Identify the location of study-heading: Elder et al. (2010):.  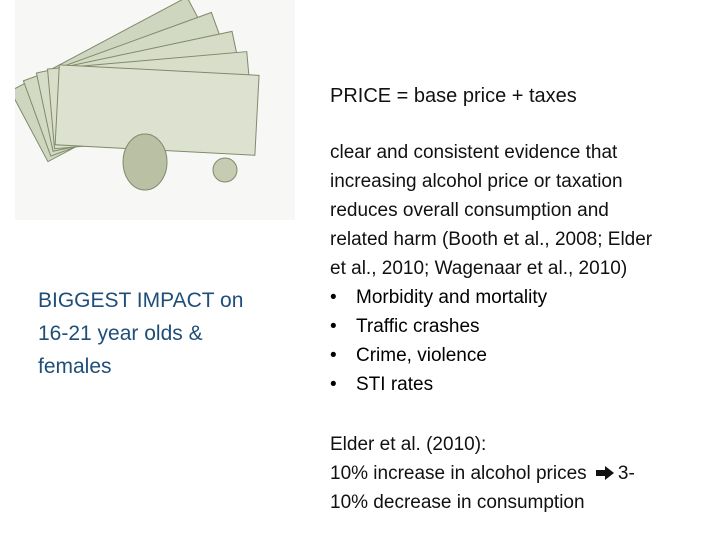
(408, 444).